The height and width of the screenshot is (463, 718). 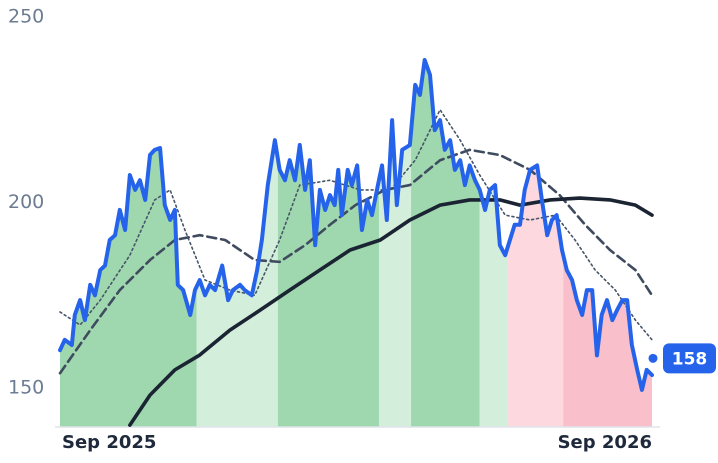 I want to click on y-tick-label: 200, so click(x=26, y=202).